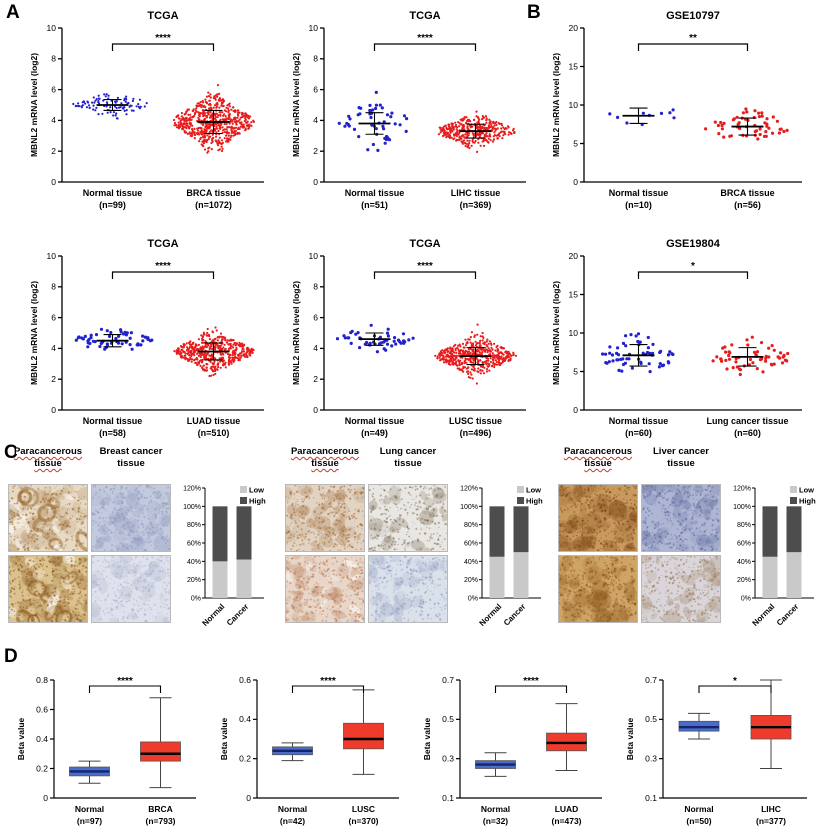 This screenshot has width=820, height=838. What do you see at coordinates (325, 457) in the screenshot?
I see `tissue-header-paracancerous: Paracancerous tissue` at bounding box center [325, 457].